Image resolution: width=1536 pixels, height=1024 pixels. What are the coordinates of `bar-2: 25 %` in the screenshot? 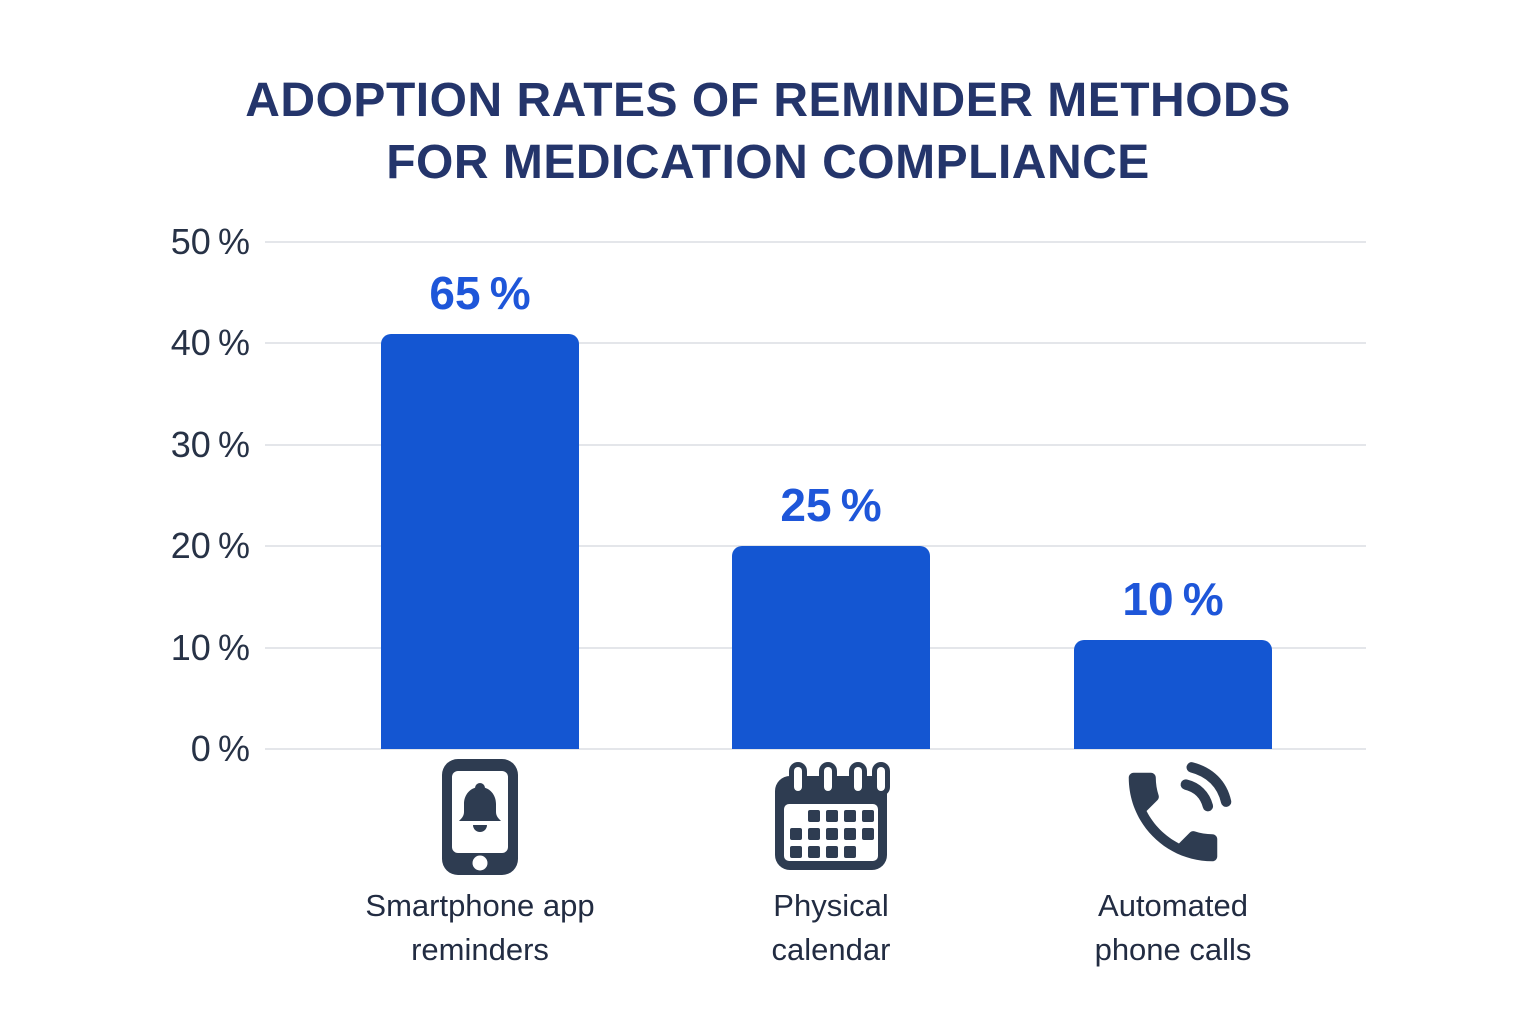 It's located at (831, 614).